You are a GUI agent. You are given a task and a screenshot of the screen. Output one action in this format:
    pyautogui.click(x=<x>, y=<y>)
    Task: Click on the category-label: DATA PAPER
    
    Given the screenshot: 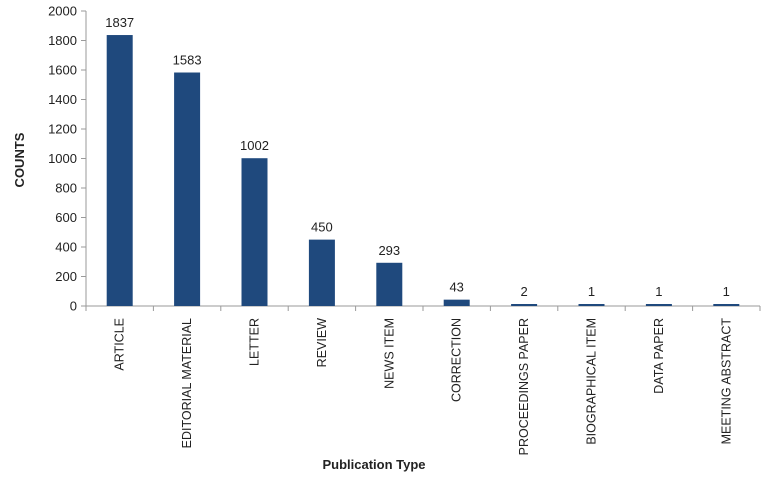 What is the action you would take?
    pyautogui.click(x=659, y=356)
    